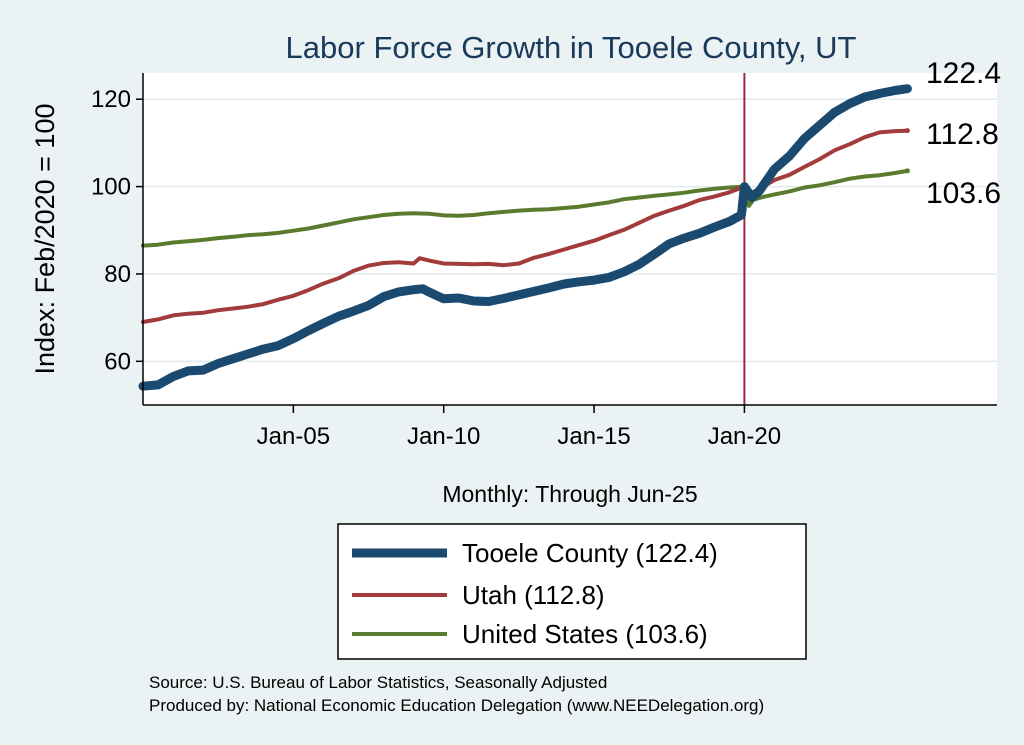 This screenshot has height=745, width=1024. What do you see at coordinates (590, 553) in the screenshot?
I see `legend-label: Tooele County (122.4)` at bounding box center [590, 553].